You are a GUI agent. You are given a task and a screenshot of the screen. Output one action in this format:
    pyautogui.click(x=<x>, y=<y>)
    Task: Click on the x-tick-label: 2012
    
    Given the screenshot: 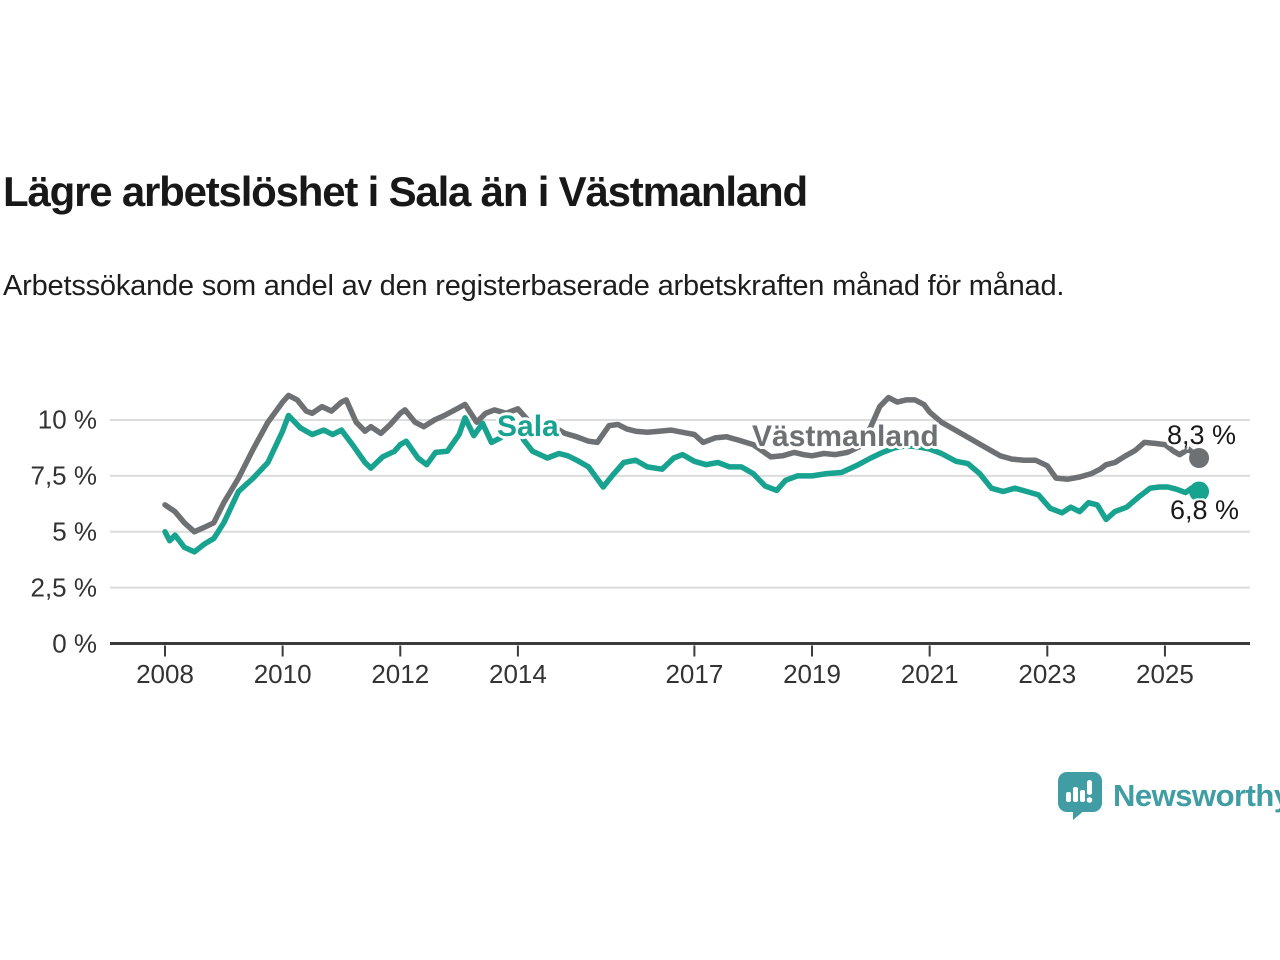 What is the action you would take?
    pyautogui.click(x=400, y=674)
    